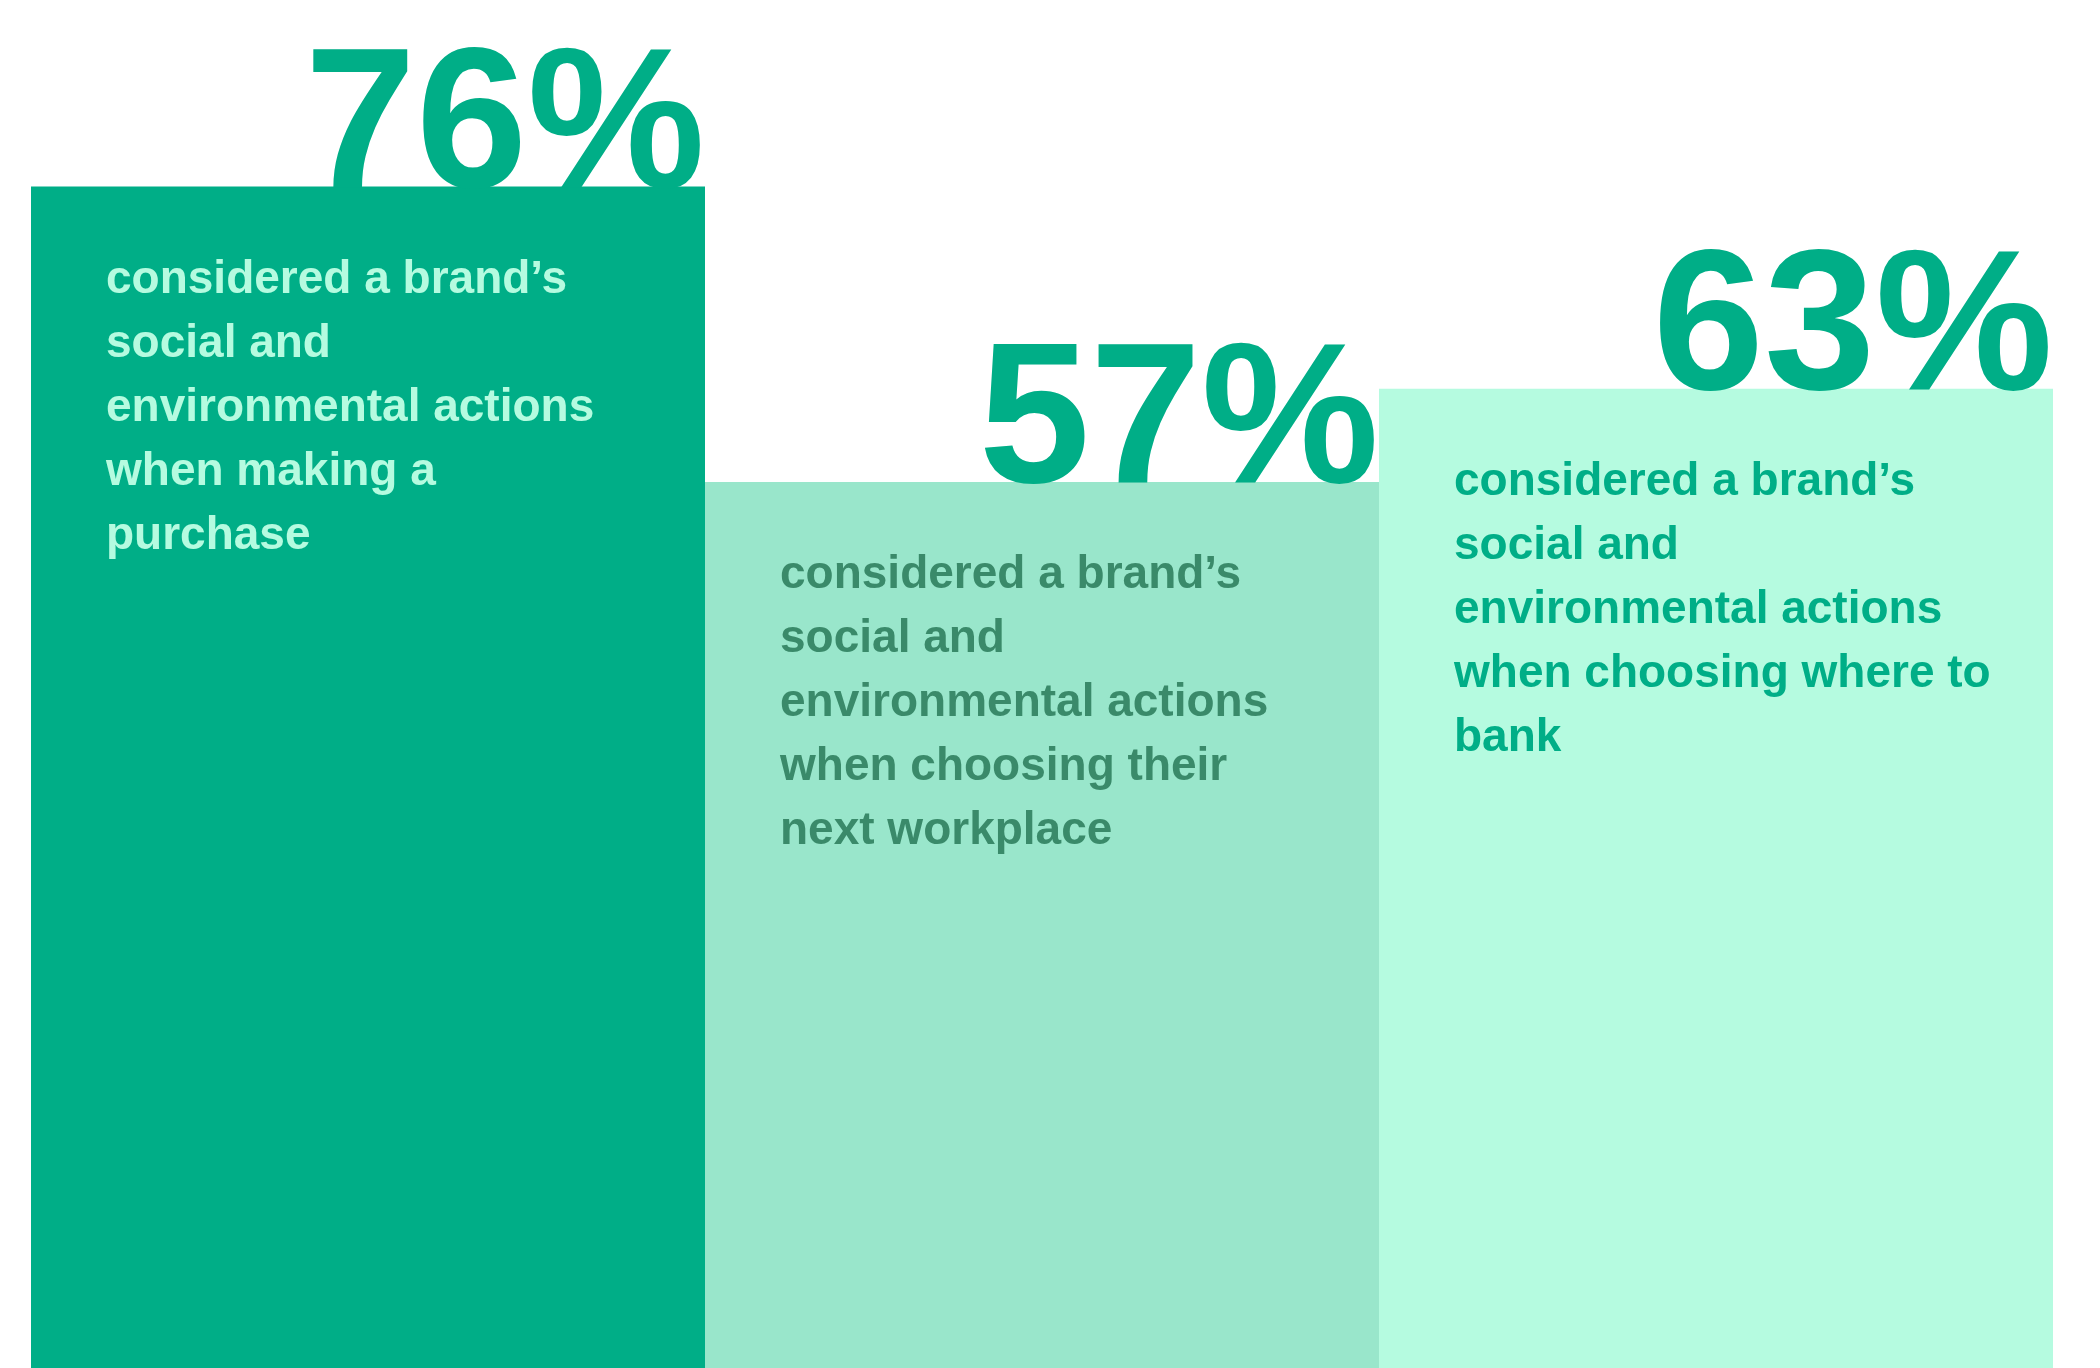 This screenshot has height=1368, width=2100. I want to click on x-tick-label: considered a brand’s social and environmental actions when choosing their next workplace, so click(1024, 699).